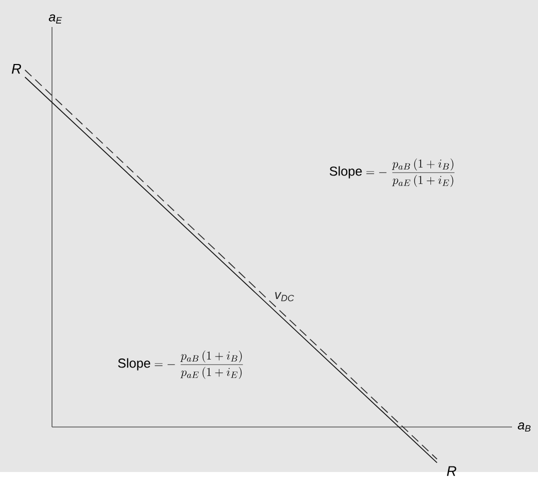 Image resolution: width=538 pixels, height=479 pixels. I want to click on y-axis-title: a$_{E}$, so click(55, 19).